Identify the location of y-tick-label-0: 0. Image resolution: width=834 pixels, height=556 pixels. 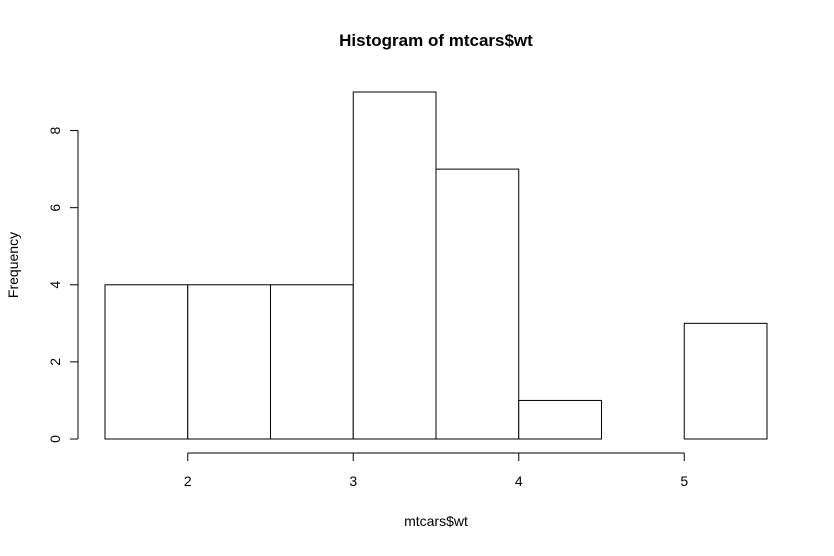
(55, 439).